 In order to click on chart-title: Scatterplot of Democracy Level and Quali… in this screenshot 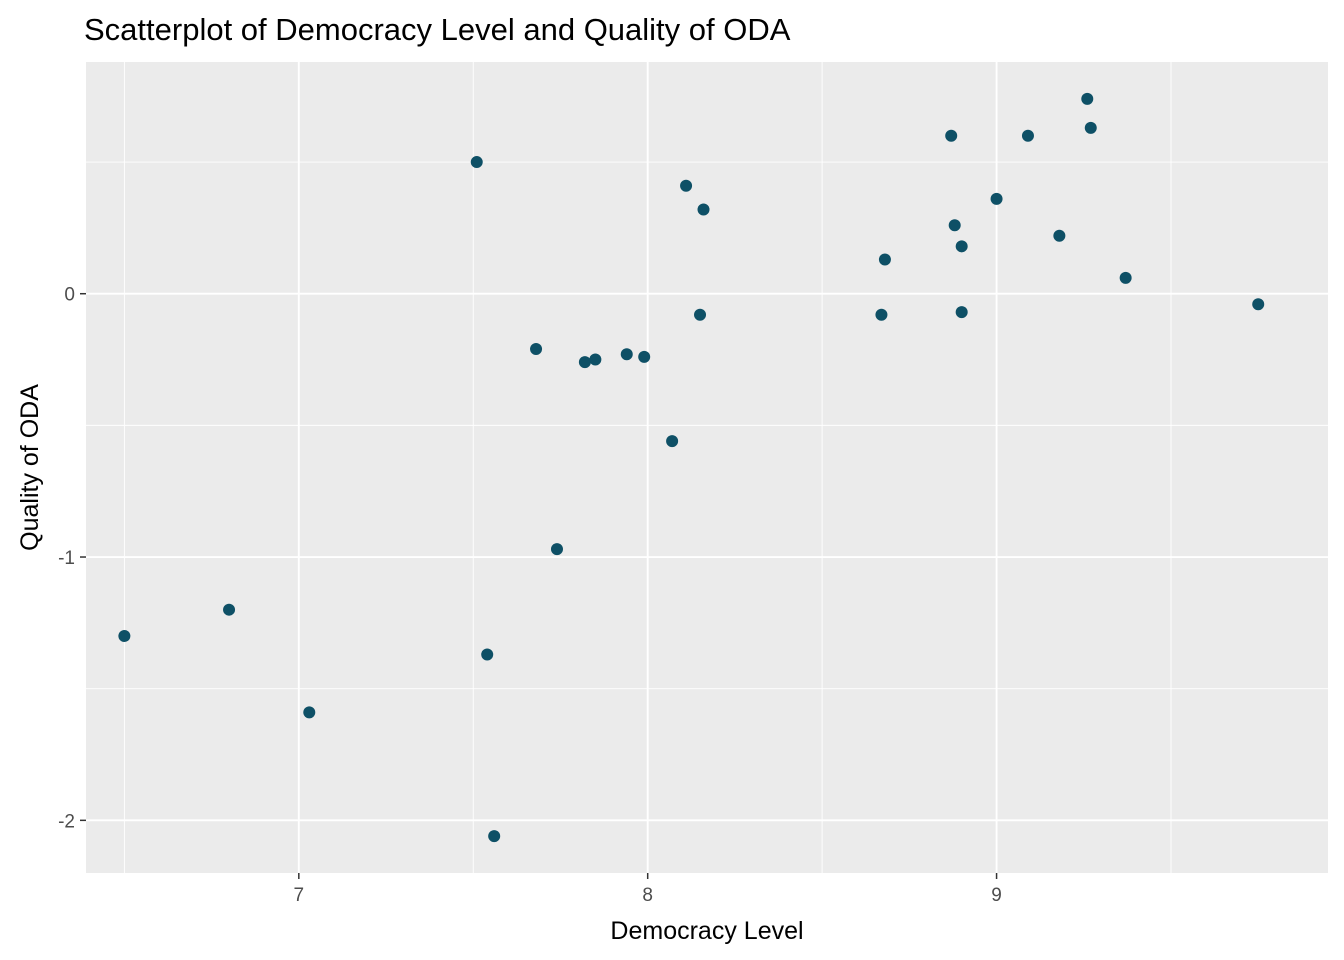, I will do `click(437, 29)`.